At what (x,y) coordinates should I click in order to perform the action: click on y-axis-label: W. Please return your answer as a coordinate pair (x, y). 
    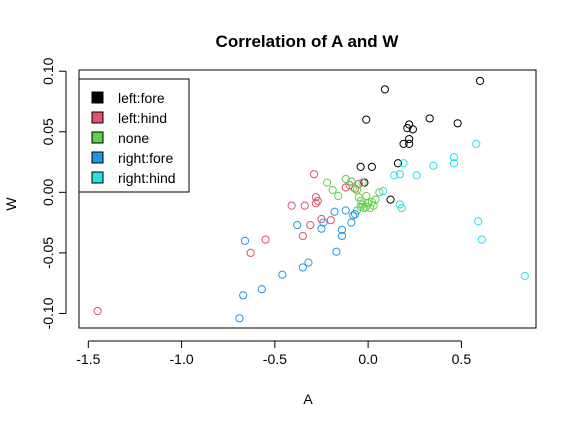
    Looking at the image, I should click on (11, 204).